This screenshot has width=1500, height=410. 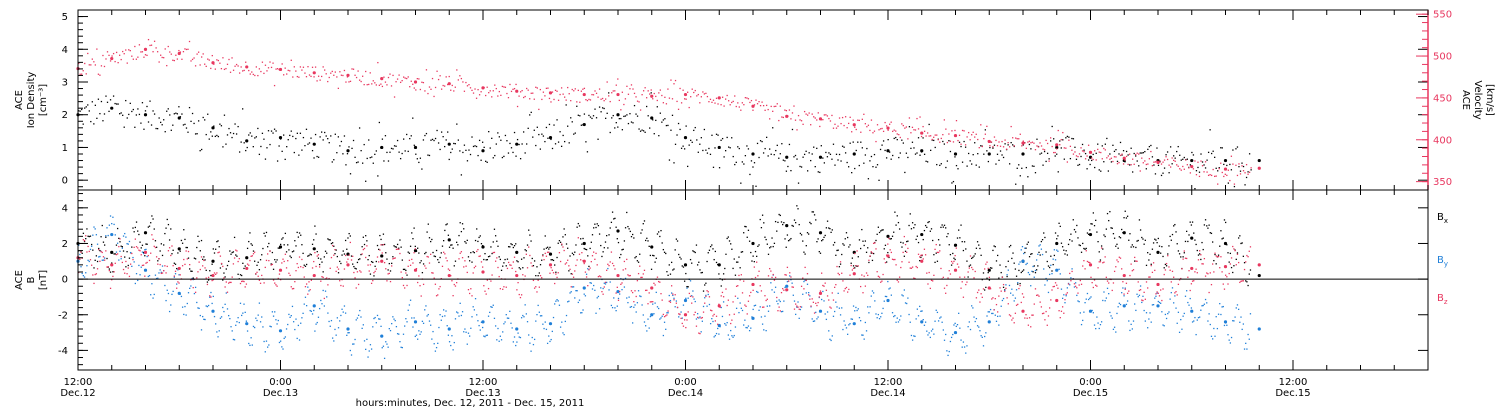 What do you see at coordinates (1090, 311) in the screenshot?
I see `by-point` at bounding box center [1090, 311].